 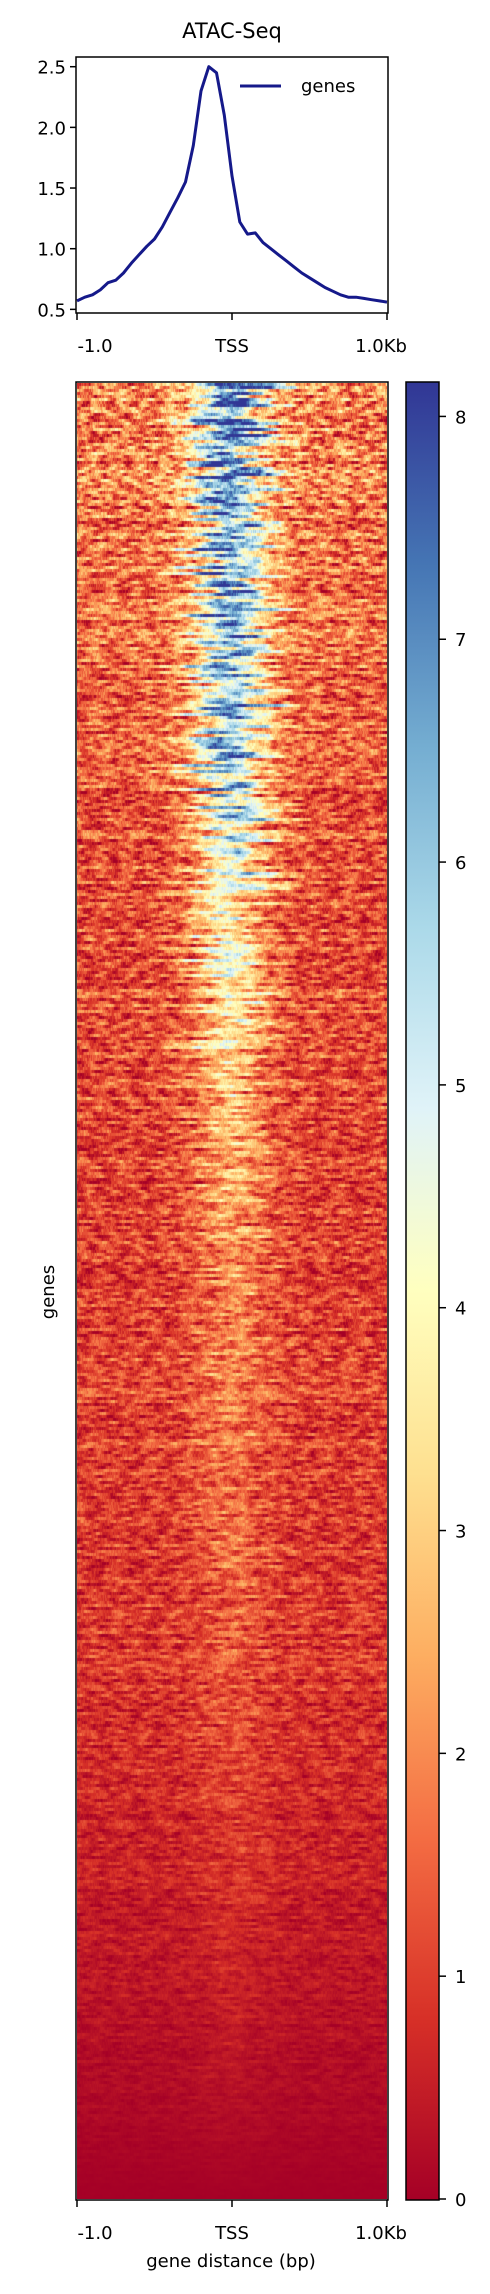 I want to click on profile-y-tick-label: 2.5, so click(x=51, y=68).